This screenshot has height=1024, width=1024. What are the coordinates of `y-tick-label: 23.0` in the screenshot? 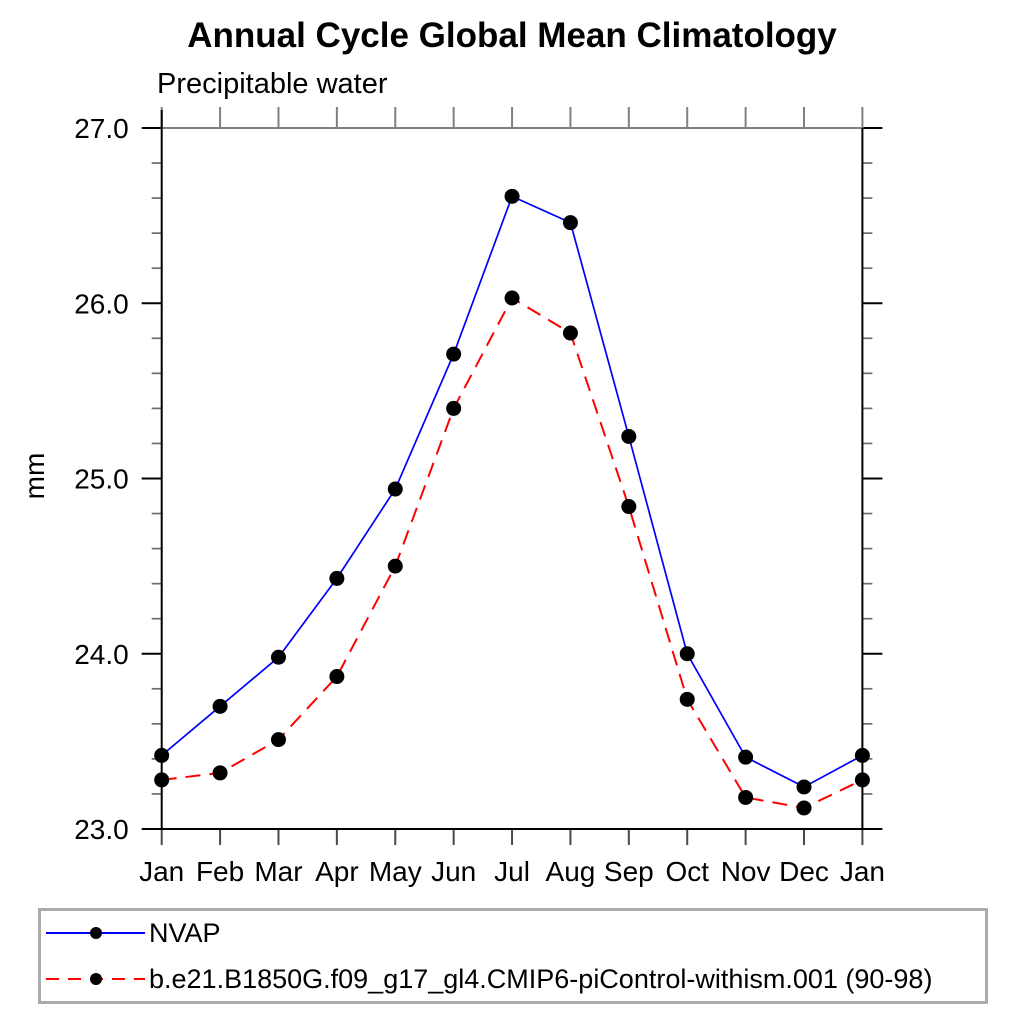 It's located at (101, 829).